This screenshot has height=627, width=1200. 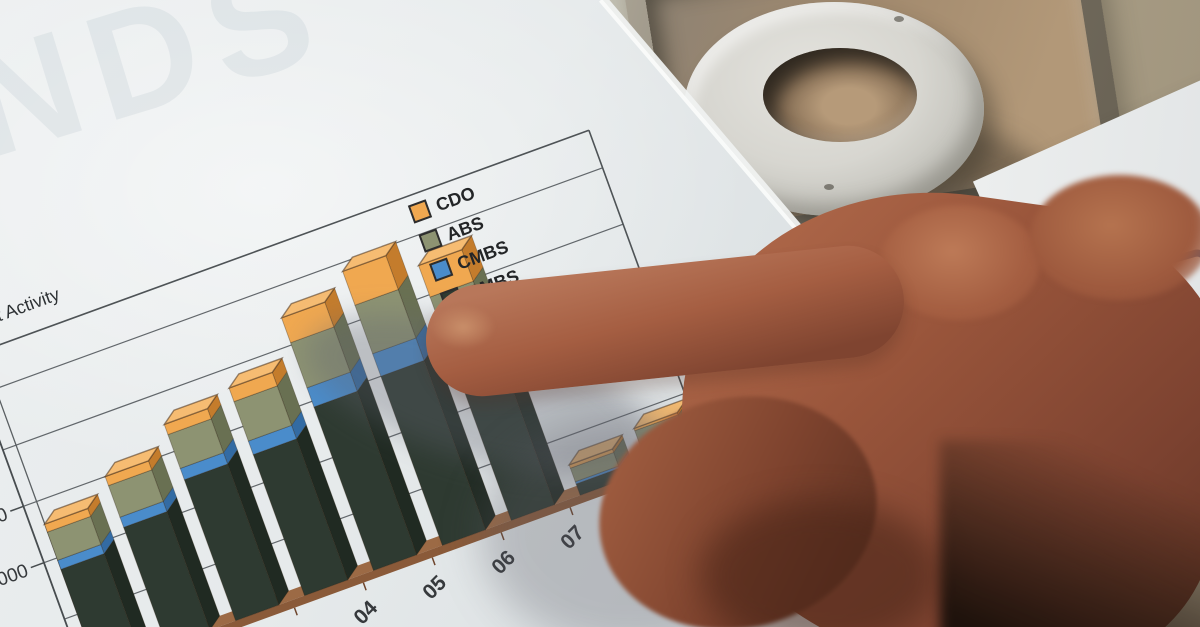 I want to click on ring-hole, so click(x=840, y=95).